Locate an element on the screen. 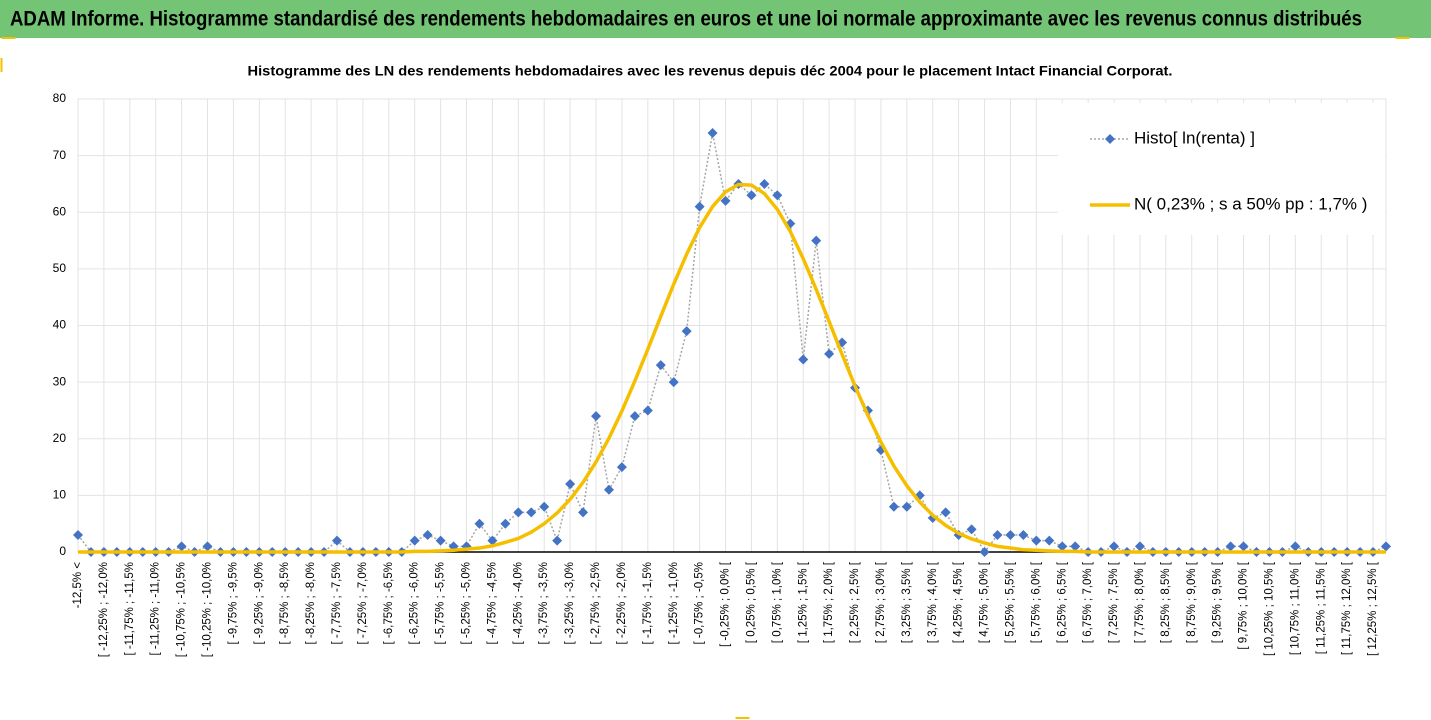 The image size is (1431, 720). x-tick-label: [ -10,25% ; -10,0% is located at coordinates (208, 609).